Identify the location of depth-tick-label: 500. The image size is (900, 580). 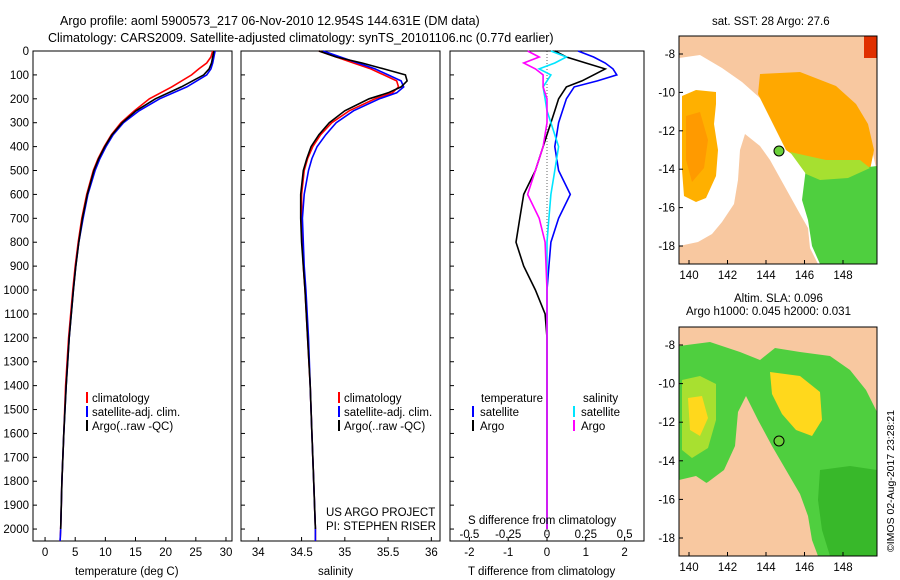
(19, 172).